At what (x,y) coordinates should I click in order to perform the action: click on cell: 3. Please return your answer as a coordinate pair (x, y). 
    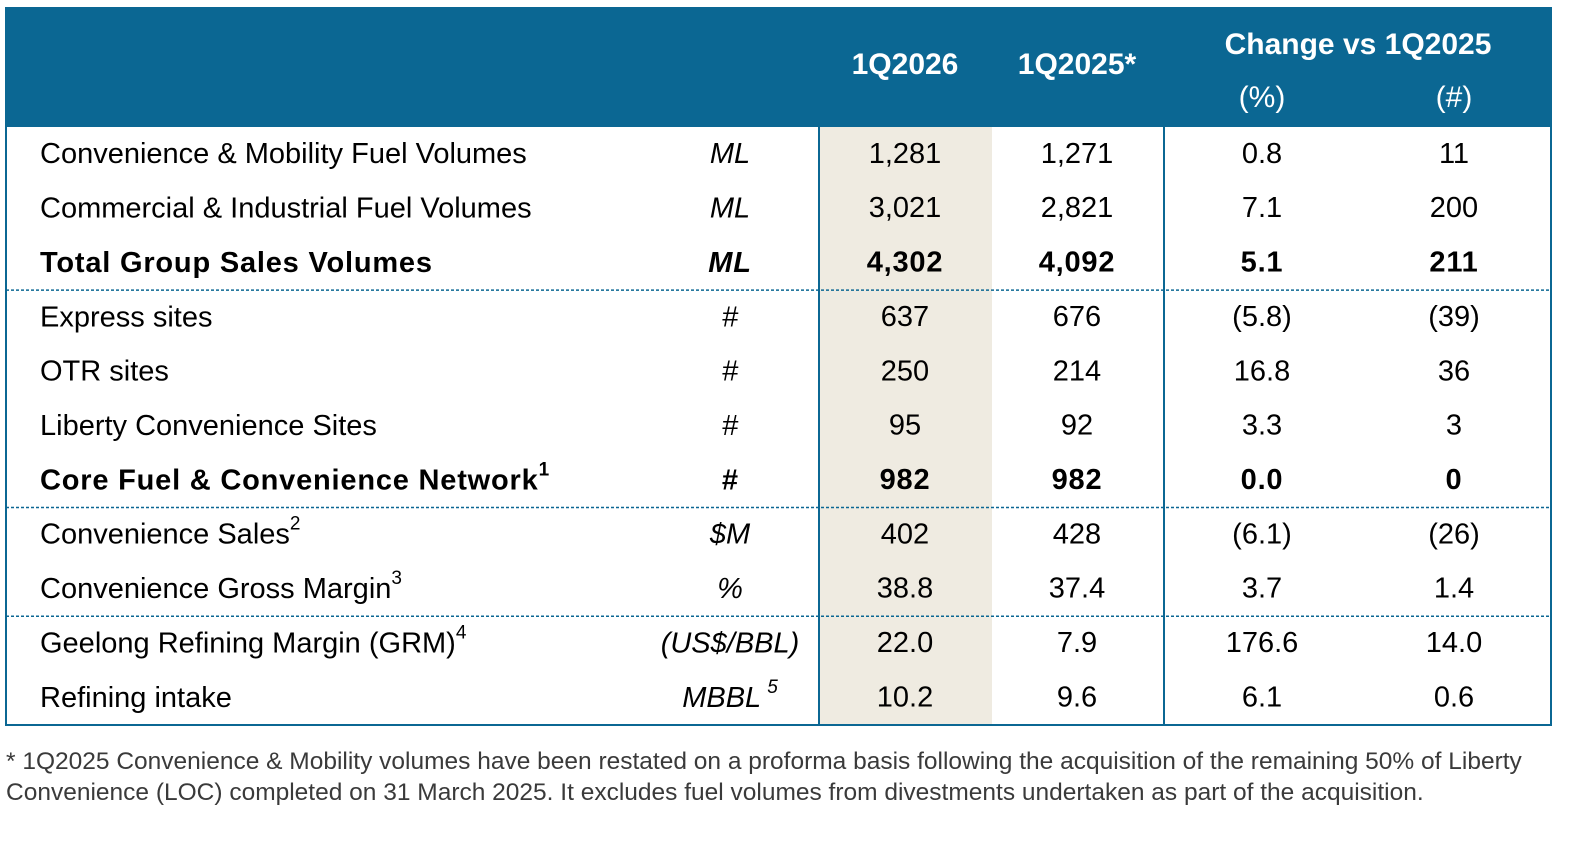
    Looking at the image, I should click on (1454, 426).